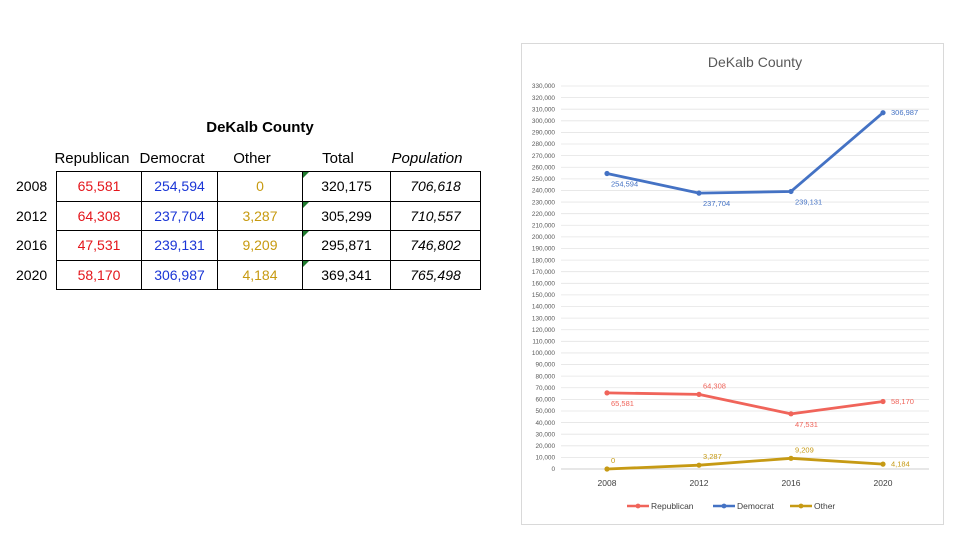 The image size is (980, 549). Describe the element at coordinates (260, 274) in the screenshot. I see `cell-other: 4,184` at that location.